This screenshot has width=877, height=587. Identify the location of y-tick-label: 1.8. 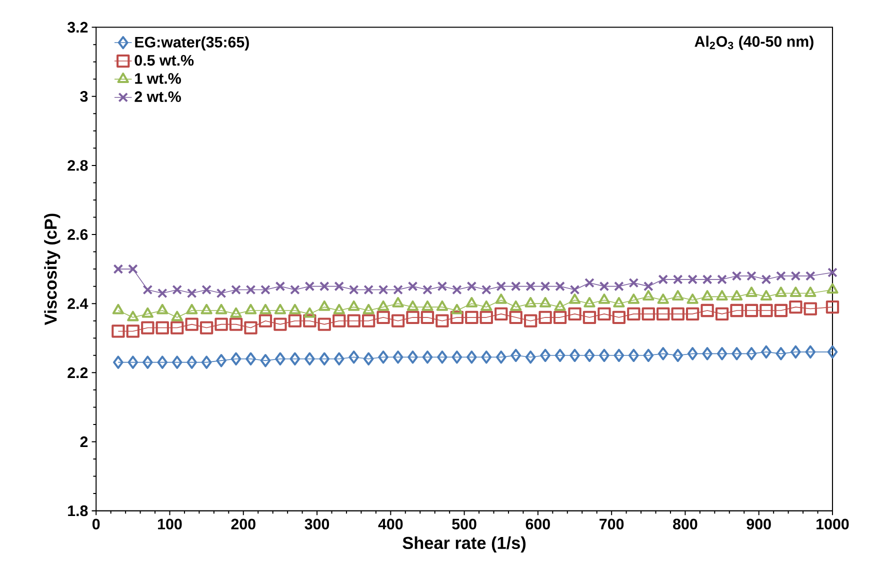
(78, 511).